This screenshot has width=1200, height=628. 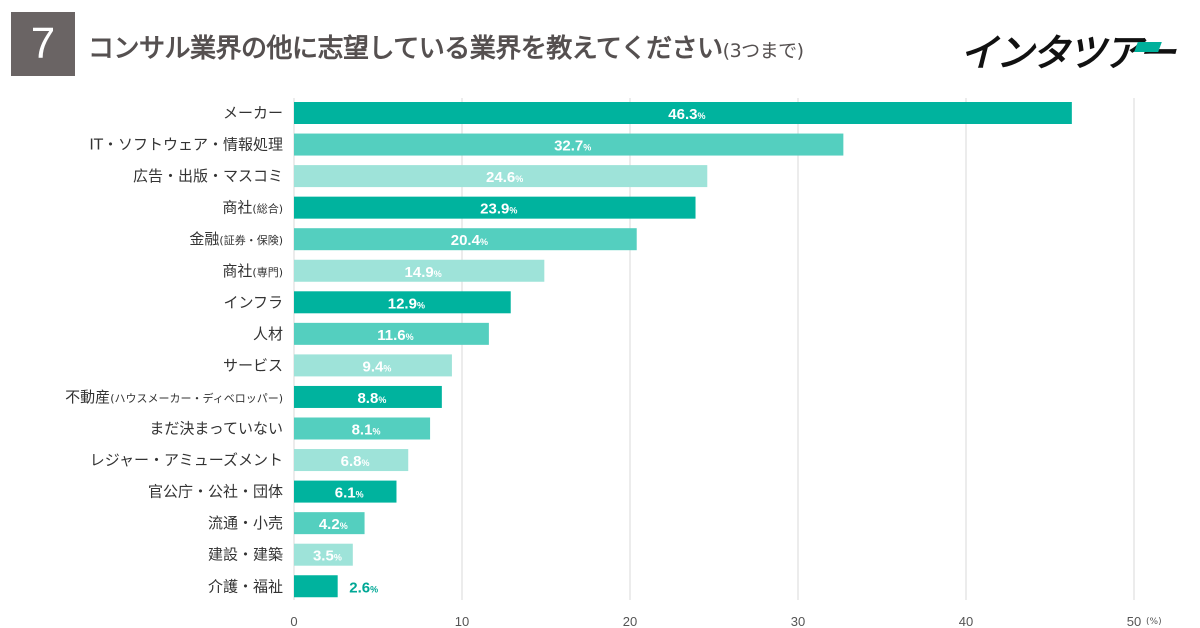 I want to click on data-label: 8.8%, so click(x=371, y=398).